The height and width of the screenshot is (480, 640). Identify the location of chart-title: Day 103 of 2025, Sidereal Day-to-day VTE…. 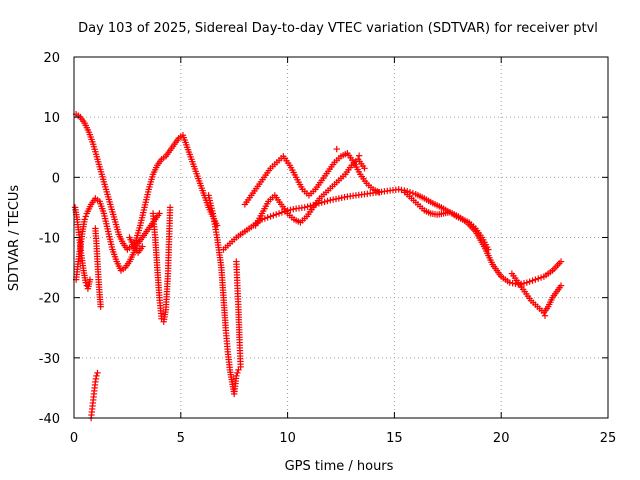
(338, 28).